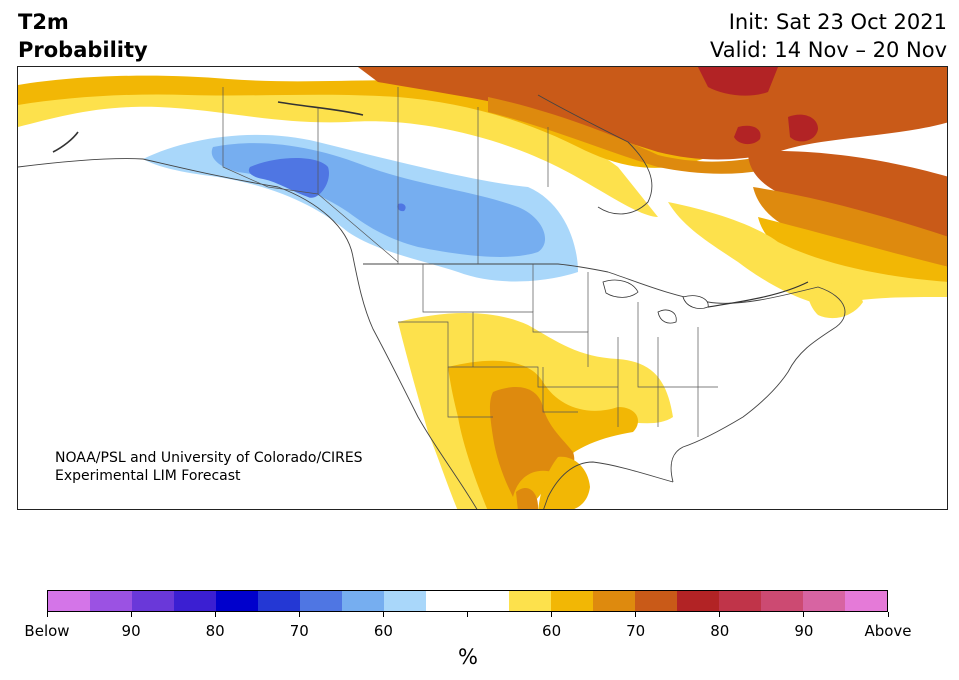 The height and width of the screenshot is (680, 959). What do you see at coordinates (83, 36) in the screenshot?
I see `map-title: T2m Probability` at bounding box center [83, 36].